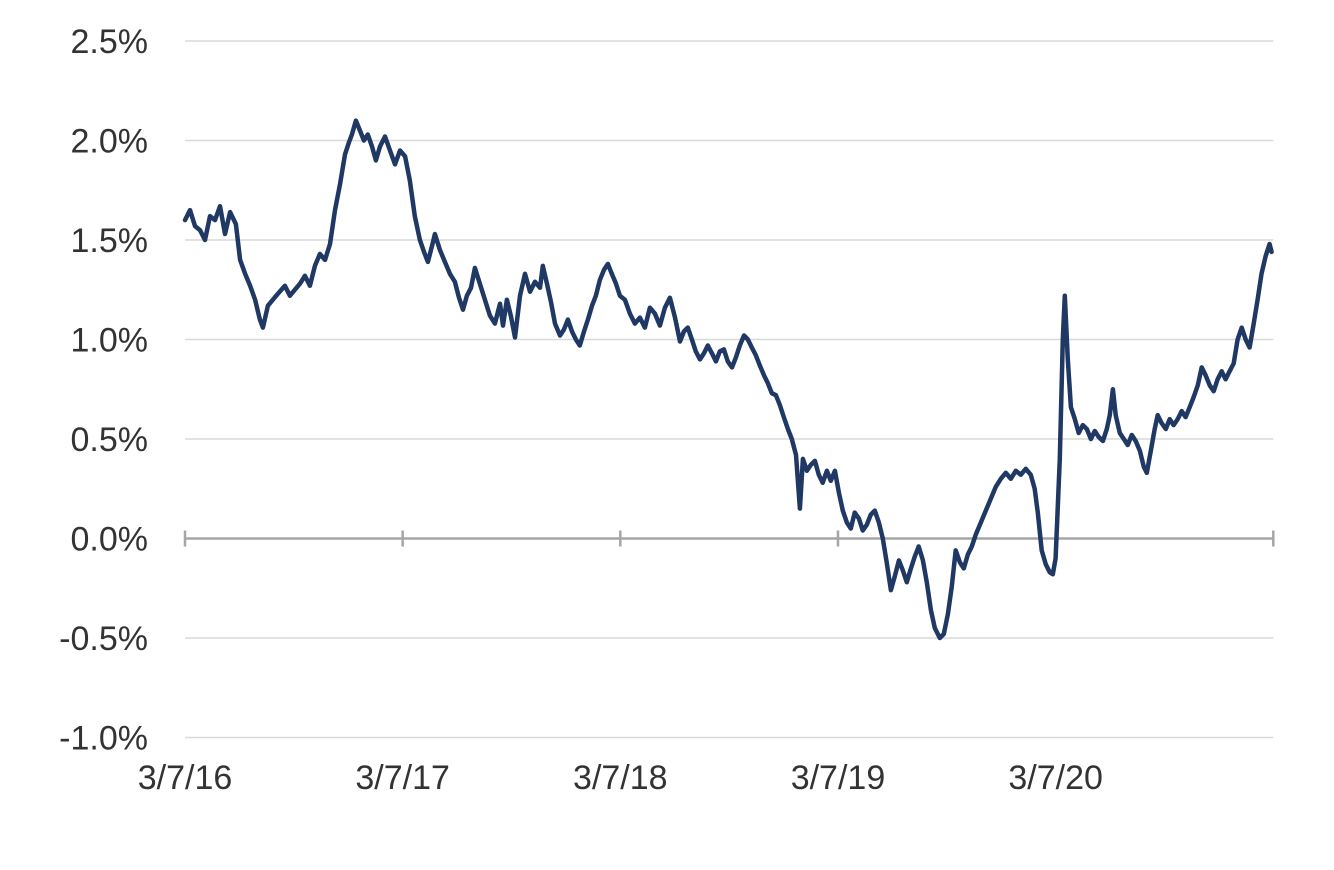  I want to click on x-tick-label: 3/7/16, so click(185, 778).